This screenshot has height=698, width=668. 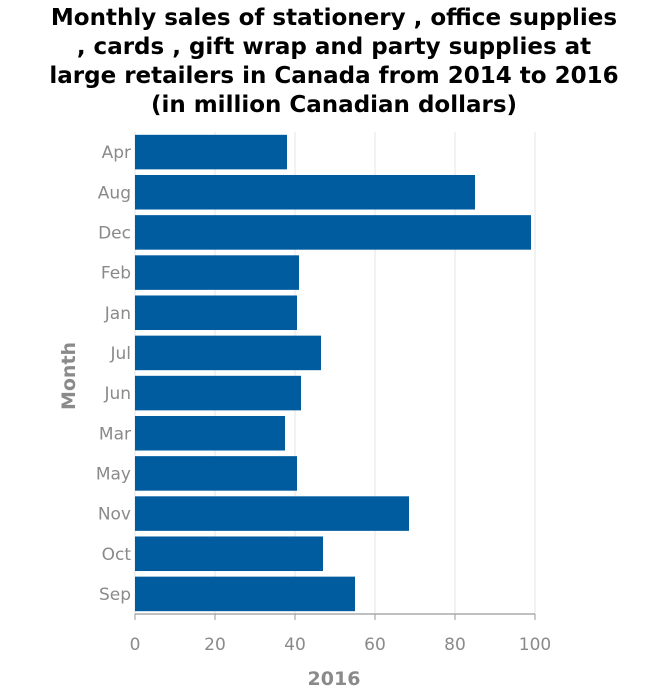 I want to click on bar-jan, so click(x=216, y=313).